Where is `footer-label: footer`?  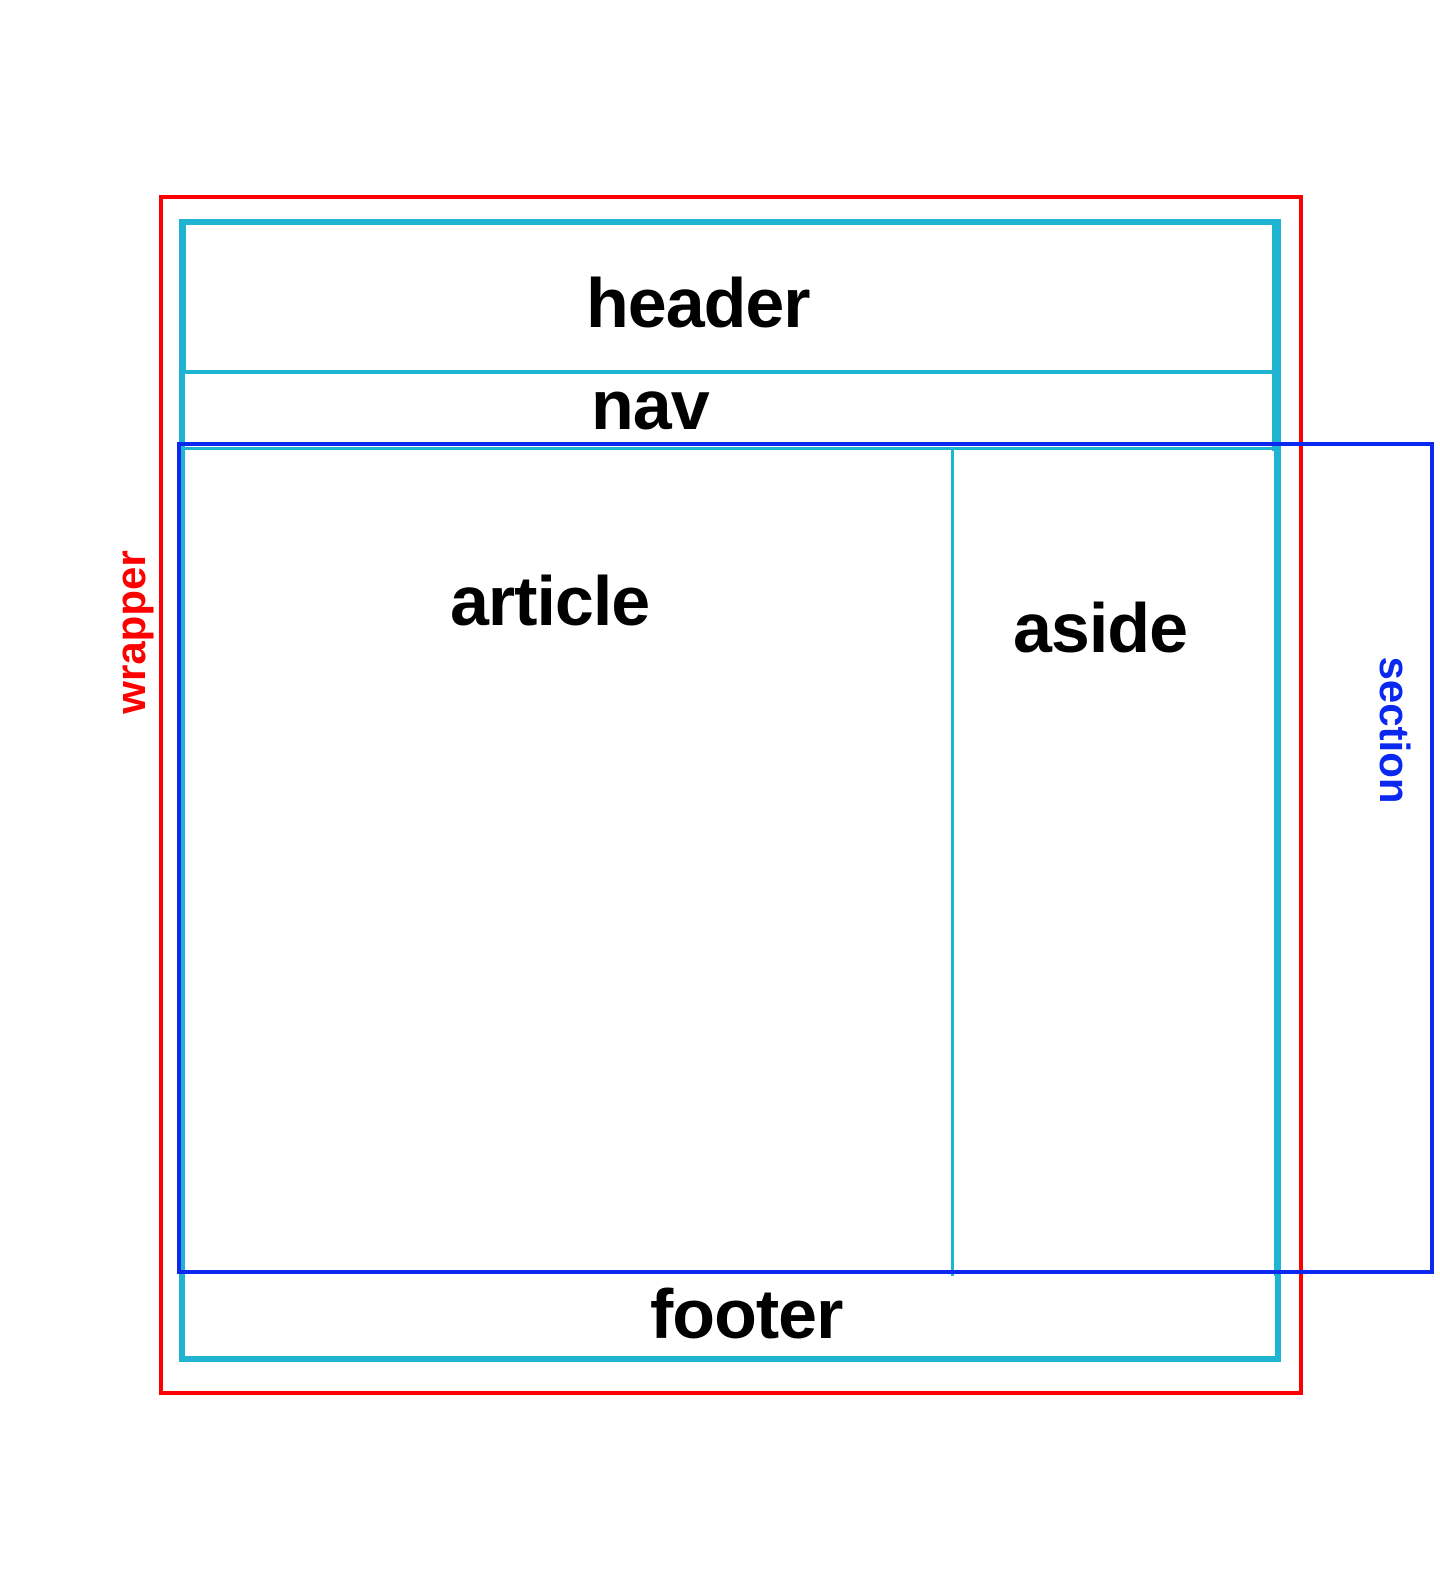 footer-label: footer is located at coordinates (746, 1314).